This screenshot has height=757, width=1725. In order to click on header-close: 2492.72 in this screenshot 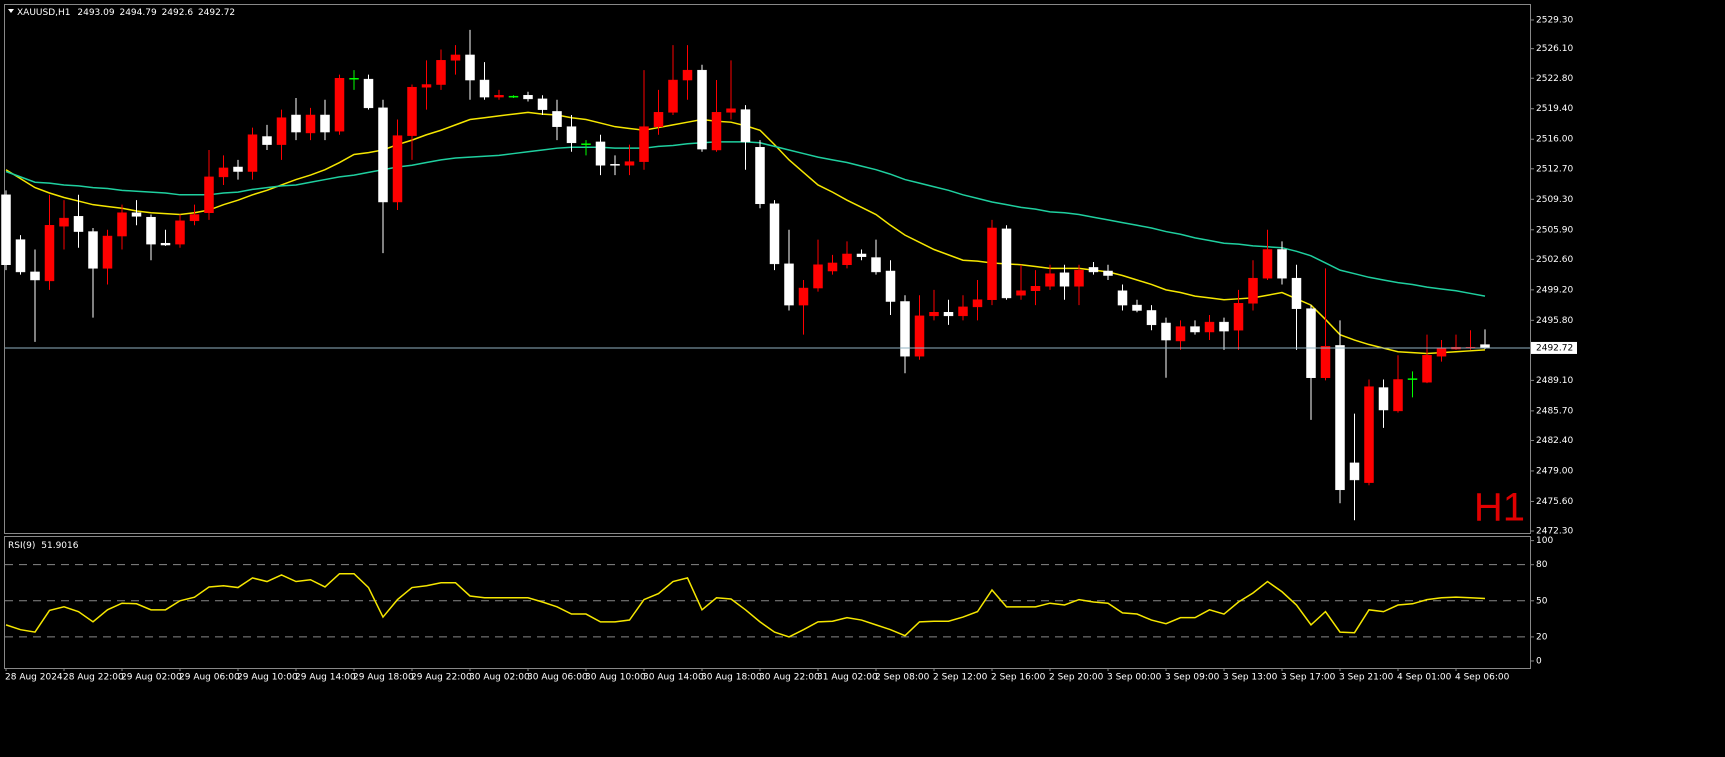, I will do `click(216, 13)`.